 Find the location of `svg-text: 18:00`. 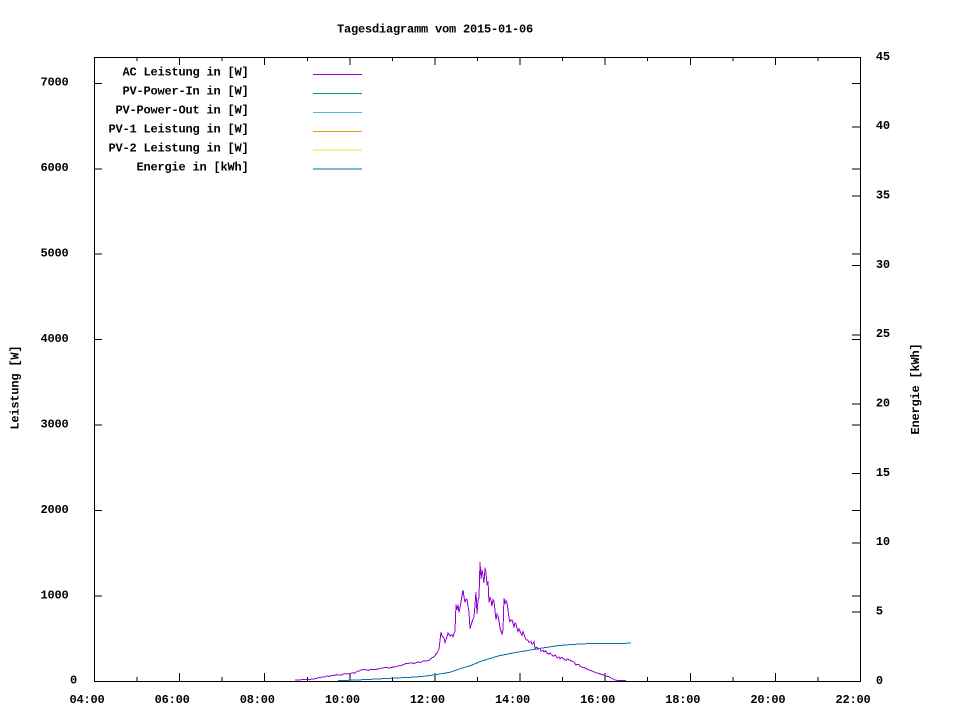

svg-text: 18:00 is located at coordinates (682, 700).